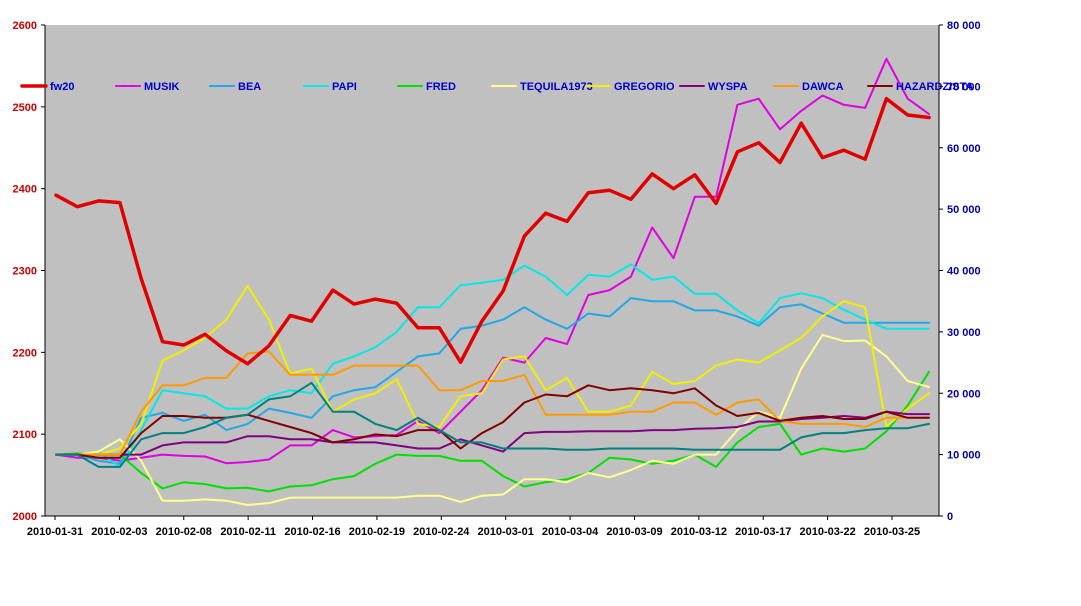  Describe the element at coordinates (441, 87) in the screenshot. I see `legend-label-fred: FRED` at that location.